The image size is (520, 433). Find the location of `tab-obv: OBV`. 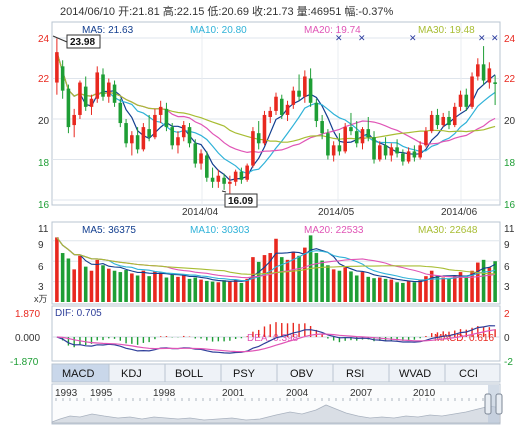

tab-obv: OBV is located at coordinates (305, 373).